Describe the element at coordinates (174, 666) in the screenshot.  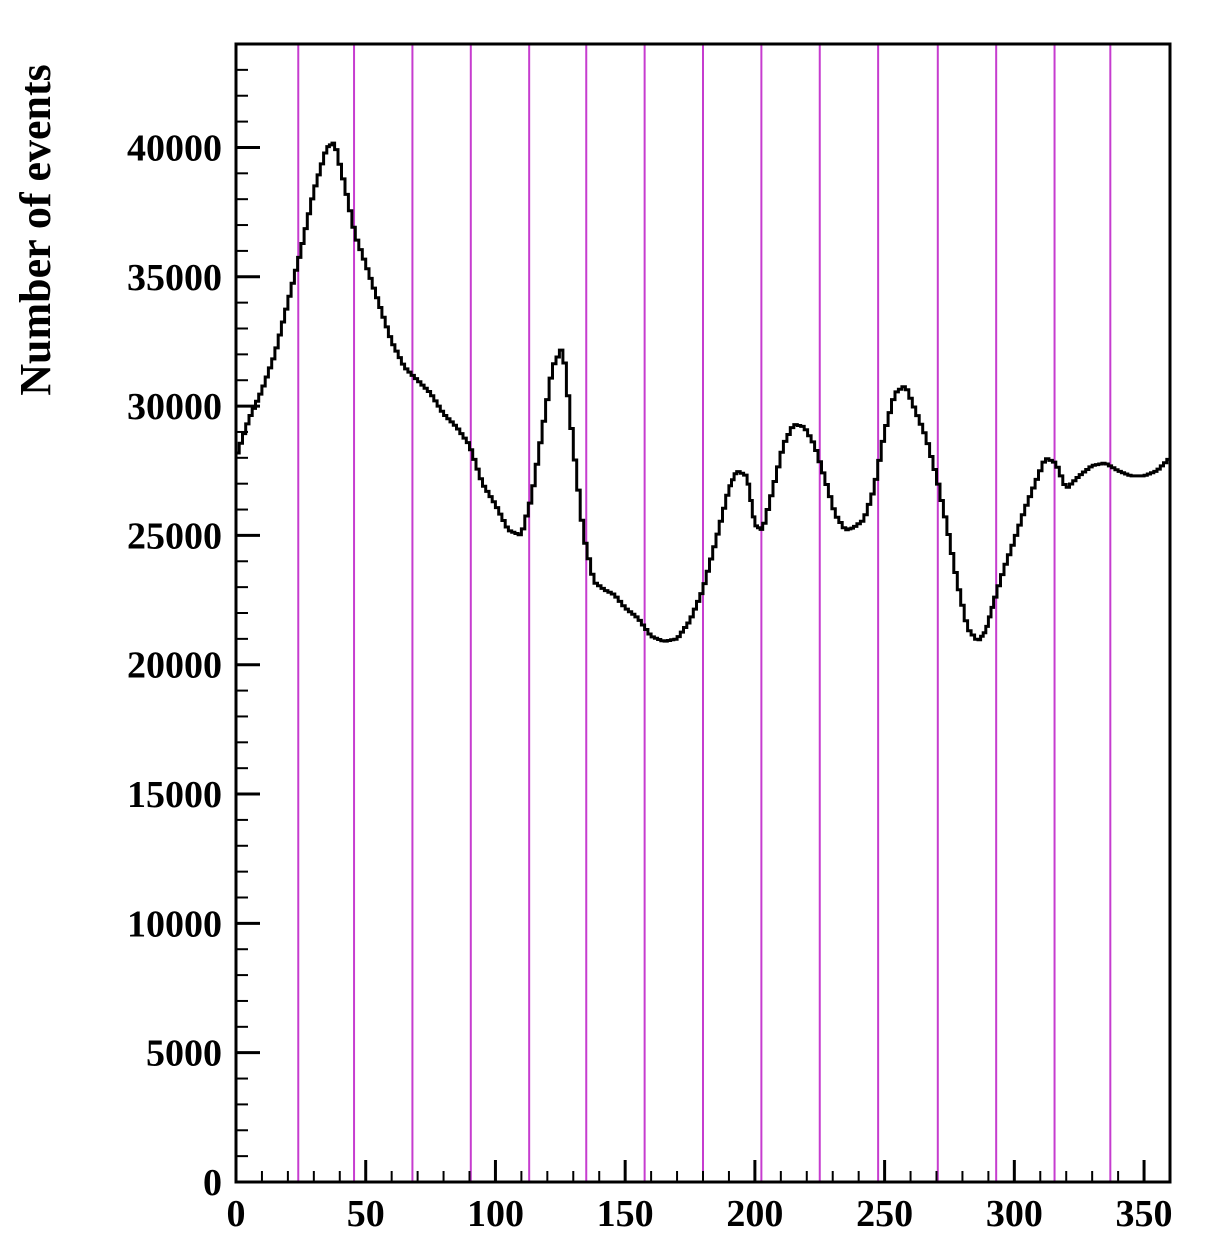
I see `y-tick-label: 20000` at that location.